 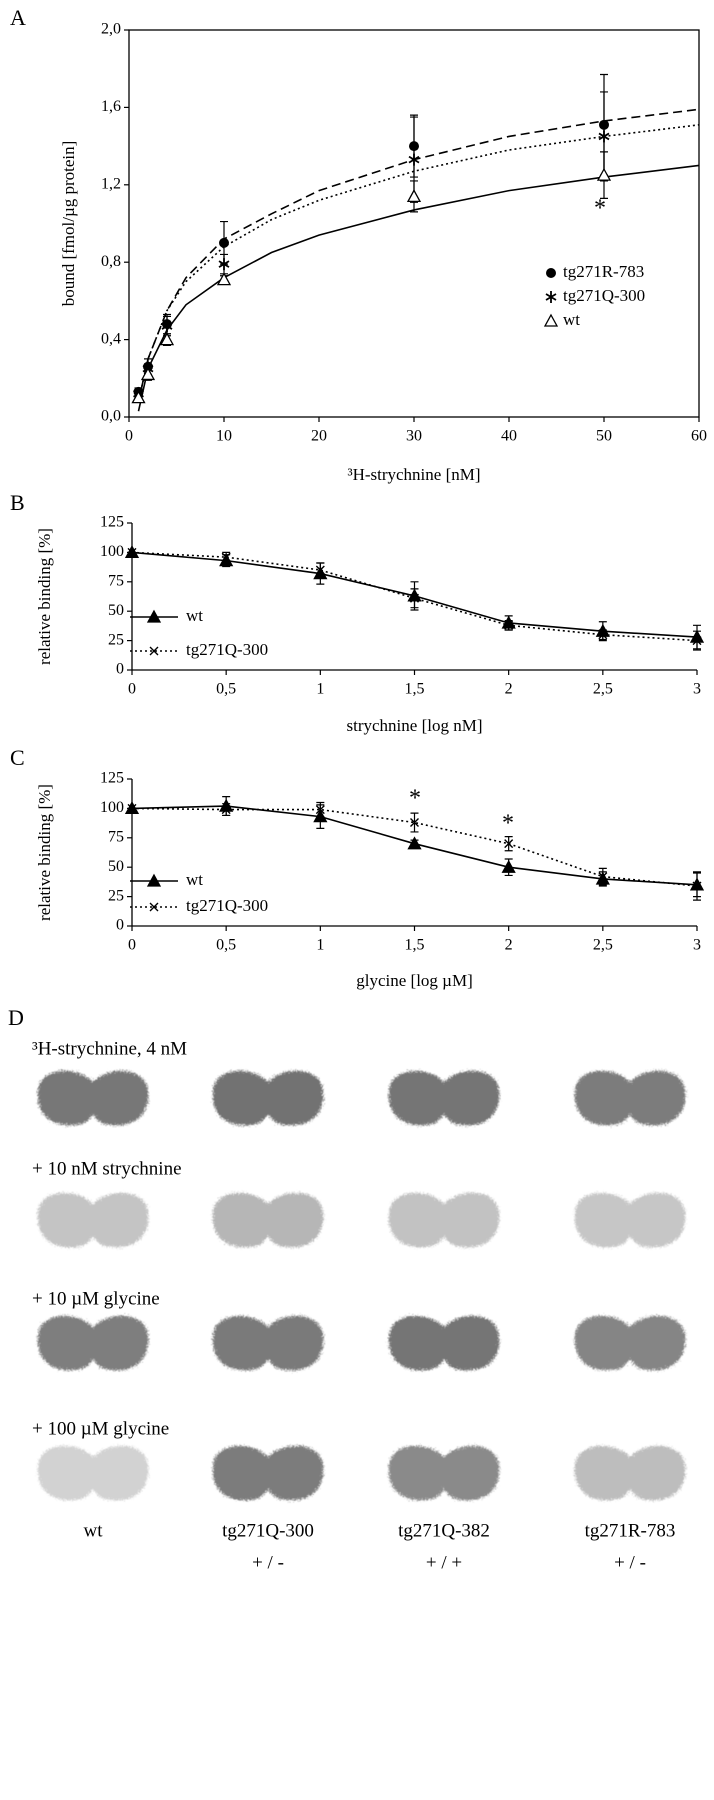 What do you see at coordinates (444, 1530) in the screenshot?
I see `column-label: tg271Q-382` at bounding box center [444, 1530].